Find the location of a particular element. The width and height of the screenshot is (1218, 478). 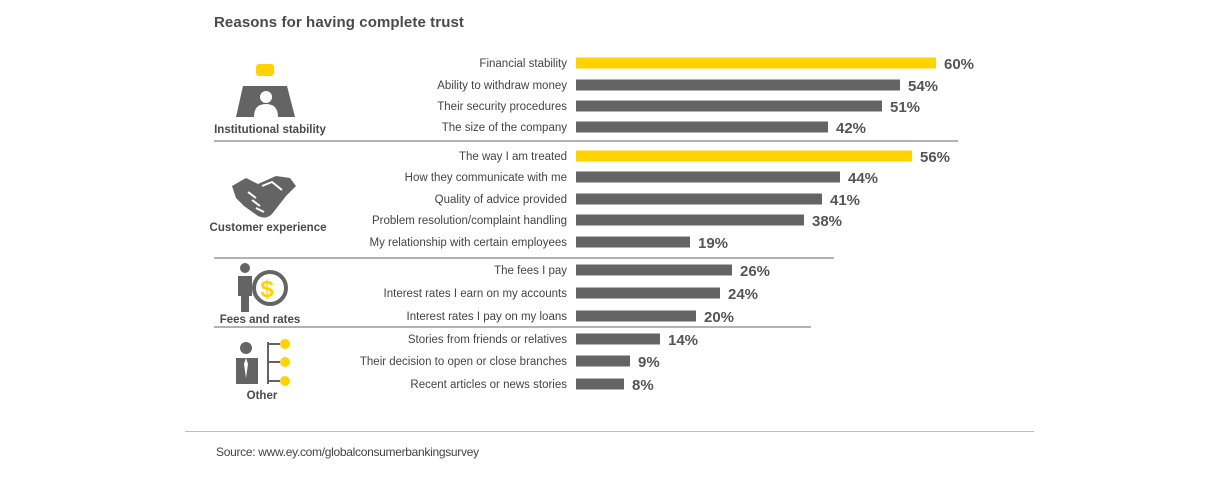

value-label: 54% is located at coordinates (923, 86).